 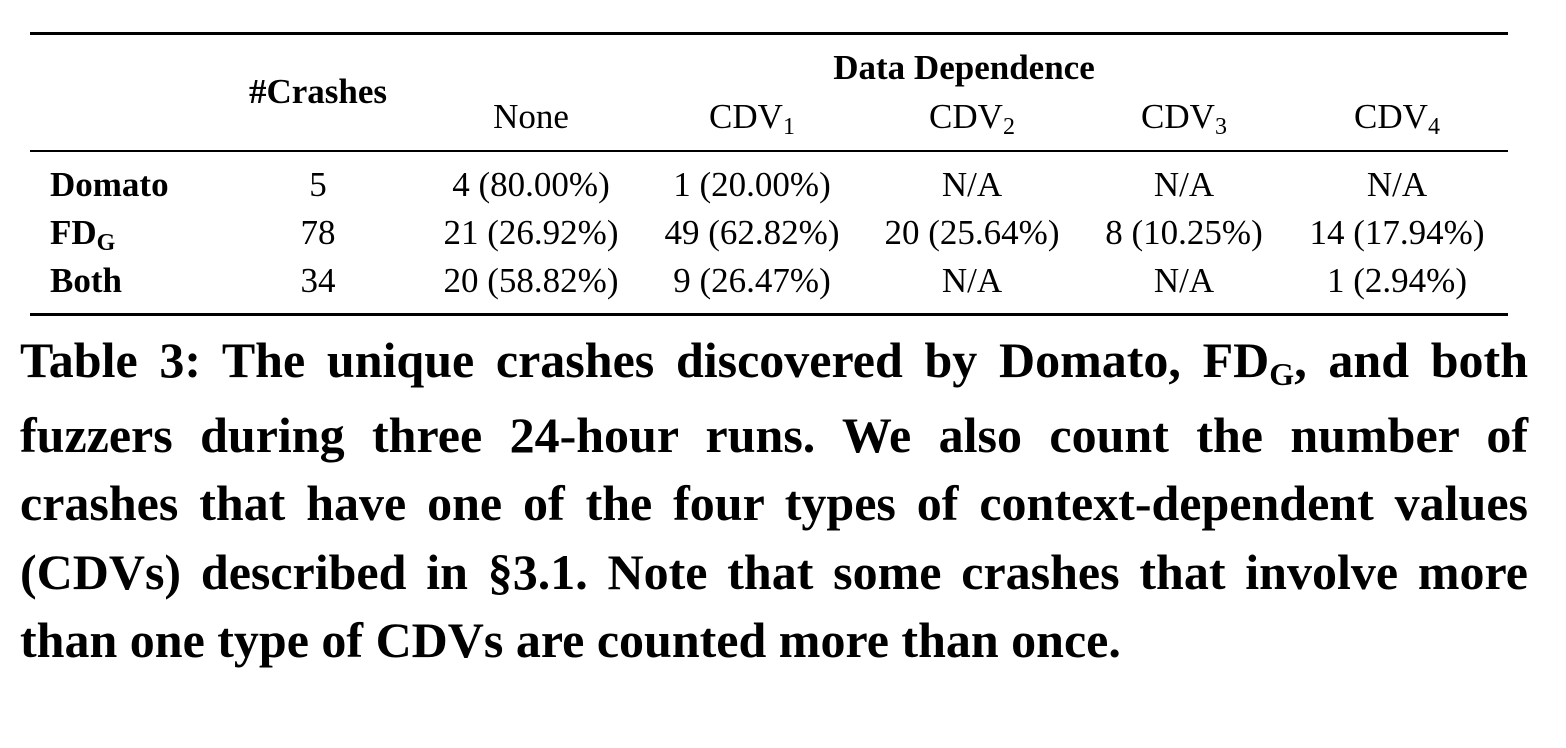 I want to click on caption-subscript: G, so click(x=1282, y=374).